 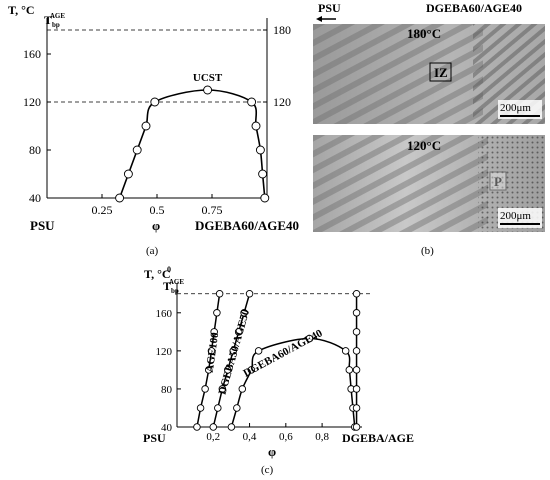 What do you see at coordinates (515, 108) in the screenshot?
I see `micro-top-scale-label: 200μm` at bounding box center [515, 108].